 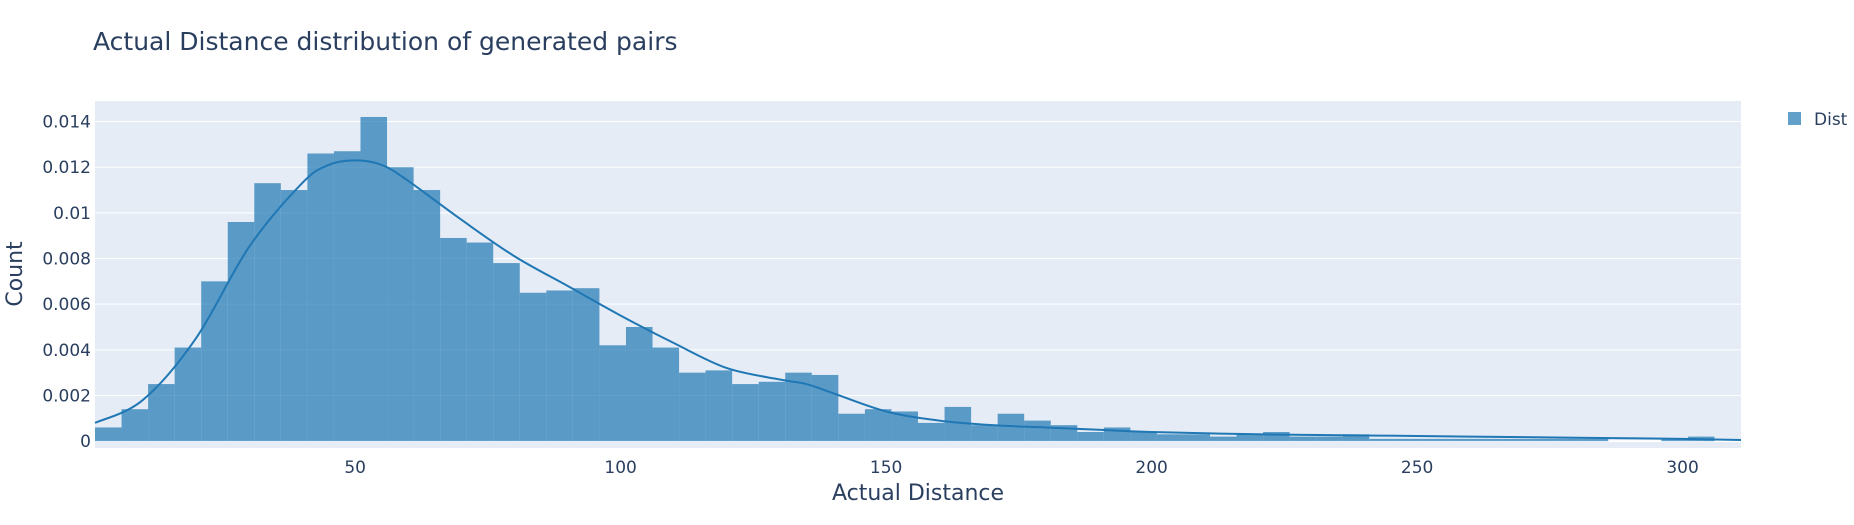 I want to click on y-tick-label: 0.01, so click(x=72, y=214).